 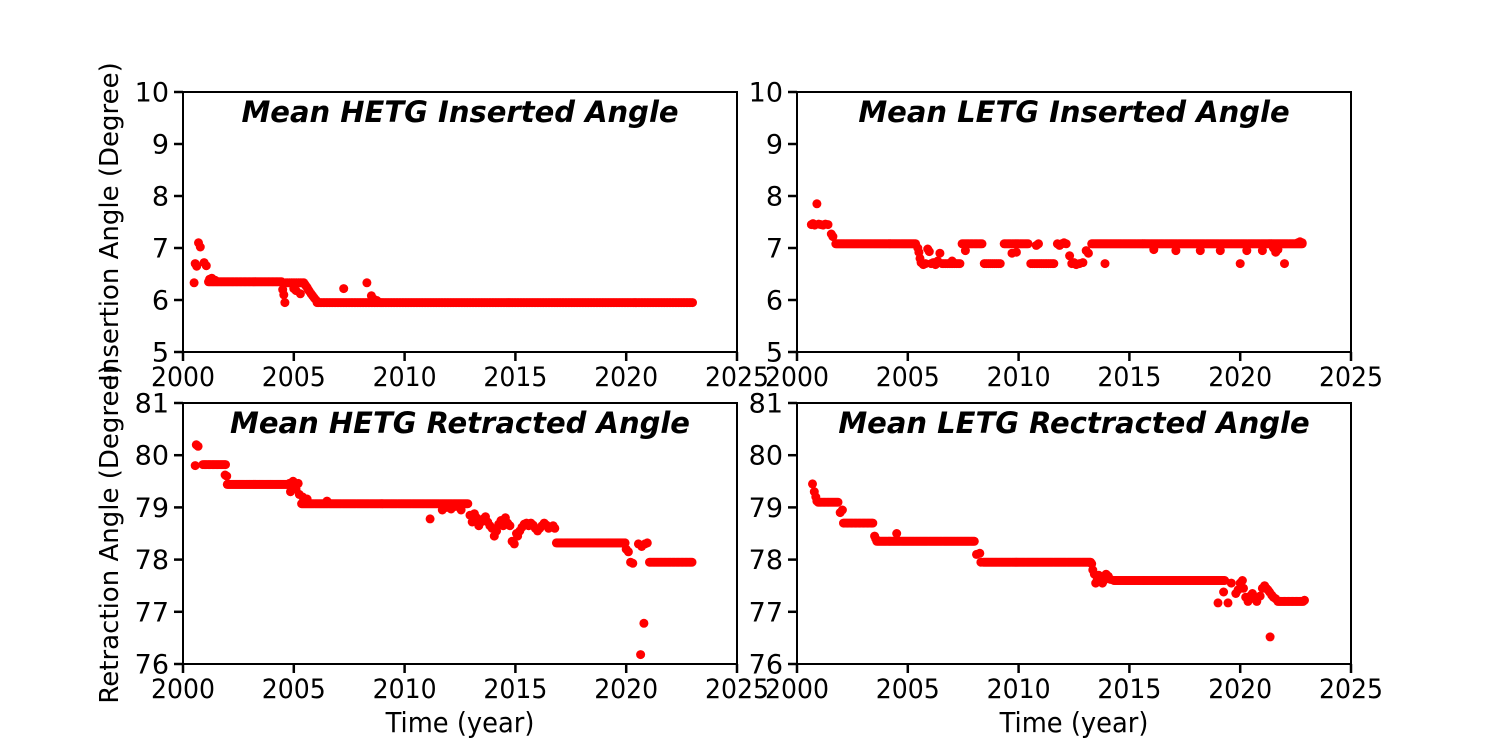 What do you see at coordinates (110, 534) in the screenshot?
I see `y-axis-label-retraction: Retraction Angle (Degree)` at bounding box center [110, 534].